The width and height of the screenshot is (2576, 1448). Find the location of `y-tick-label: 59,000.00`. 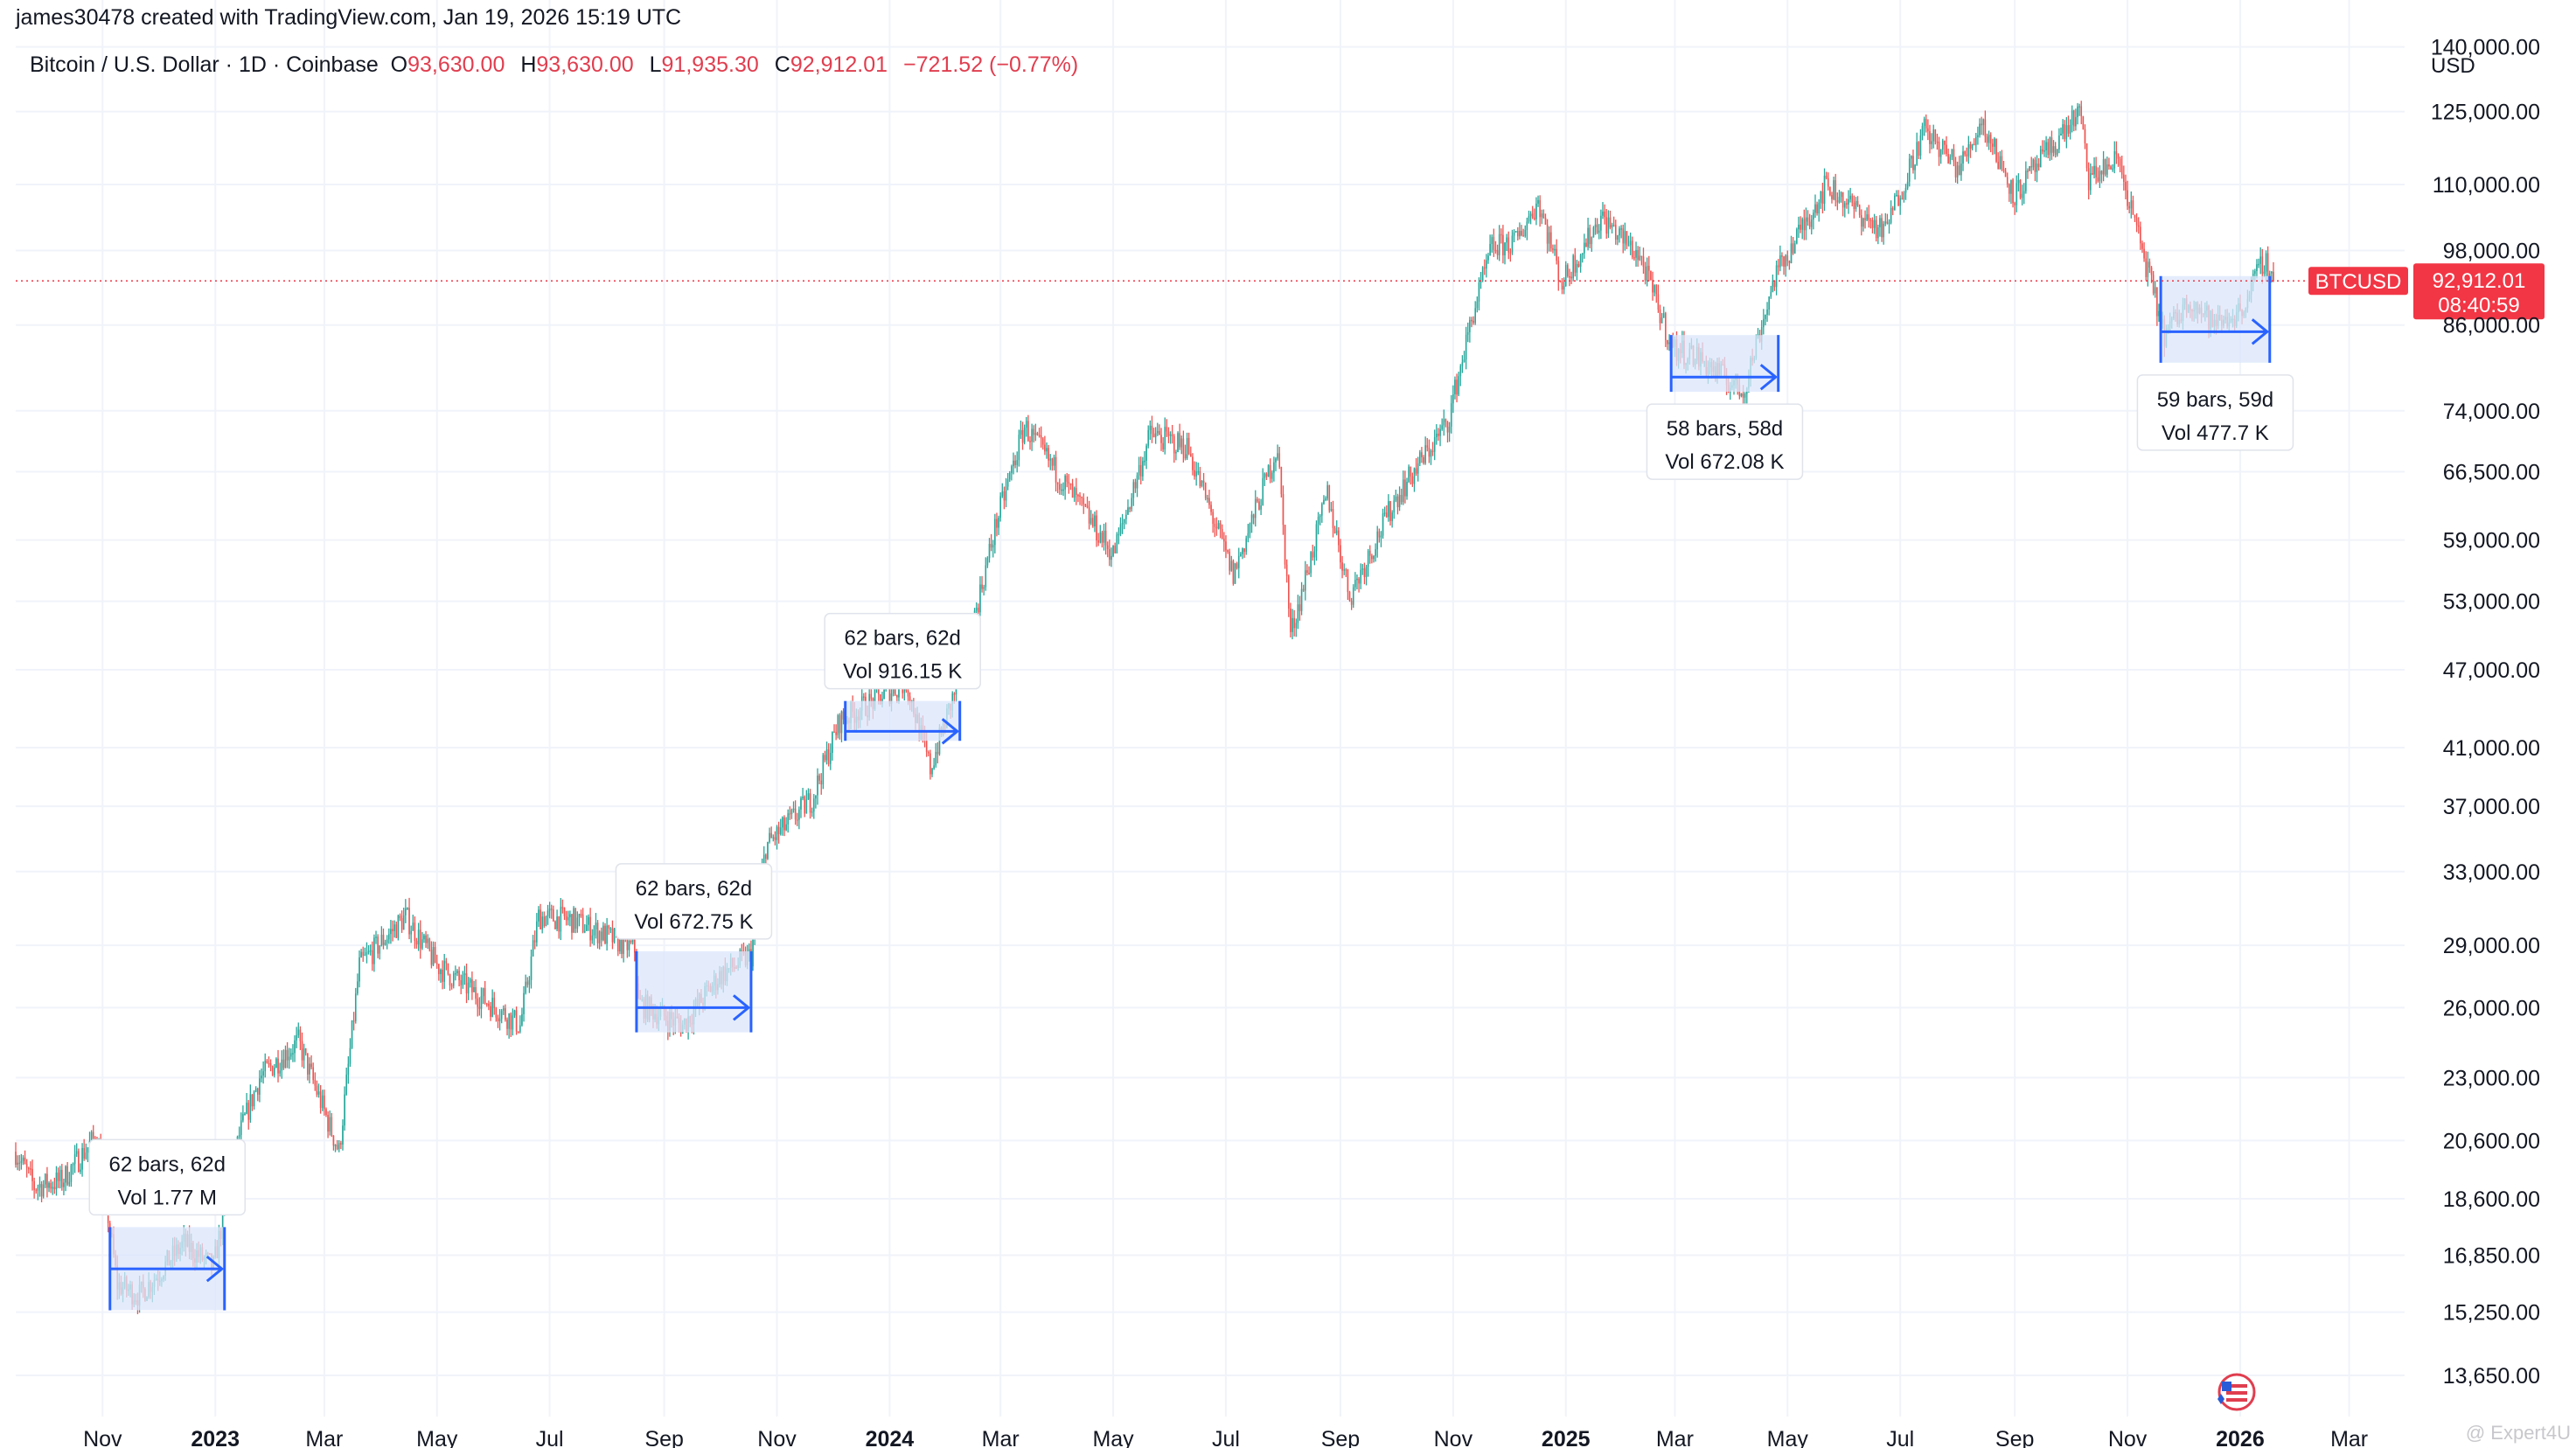

y-tick-label: 59,000.00 is located at coordinates (2491, 541).